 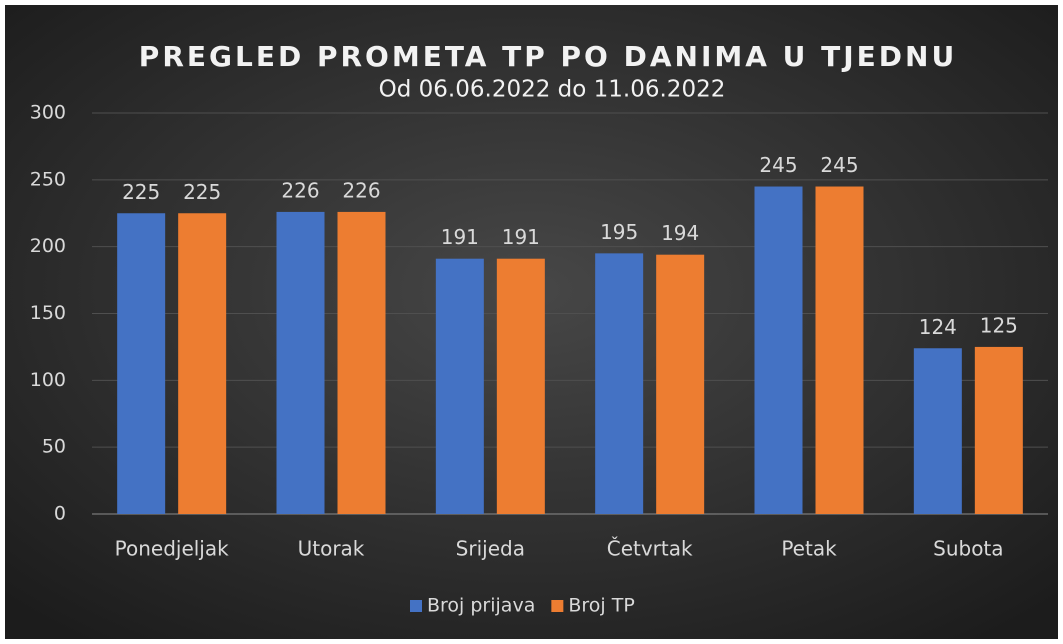 I want to click on data-label: 195, so click(x=619, y=232).